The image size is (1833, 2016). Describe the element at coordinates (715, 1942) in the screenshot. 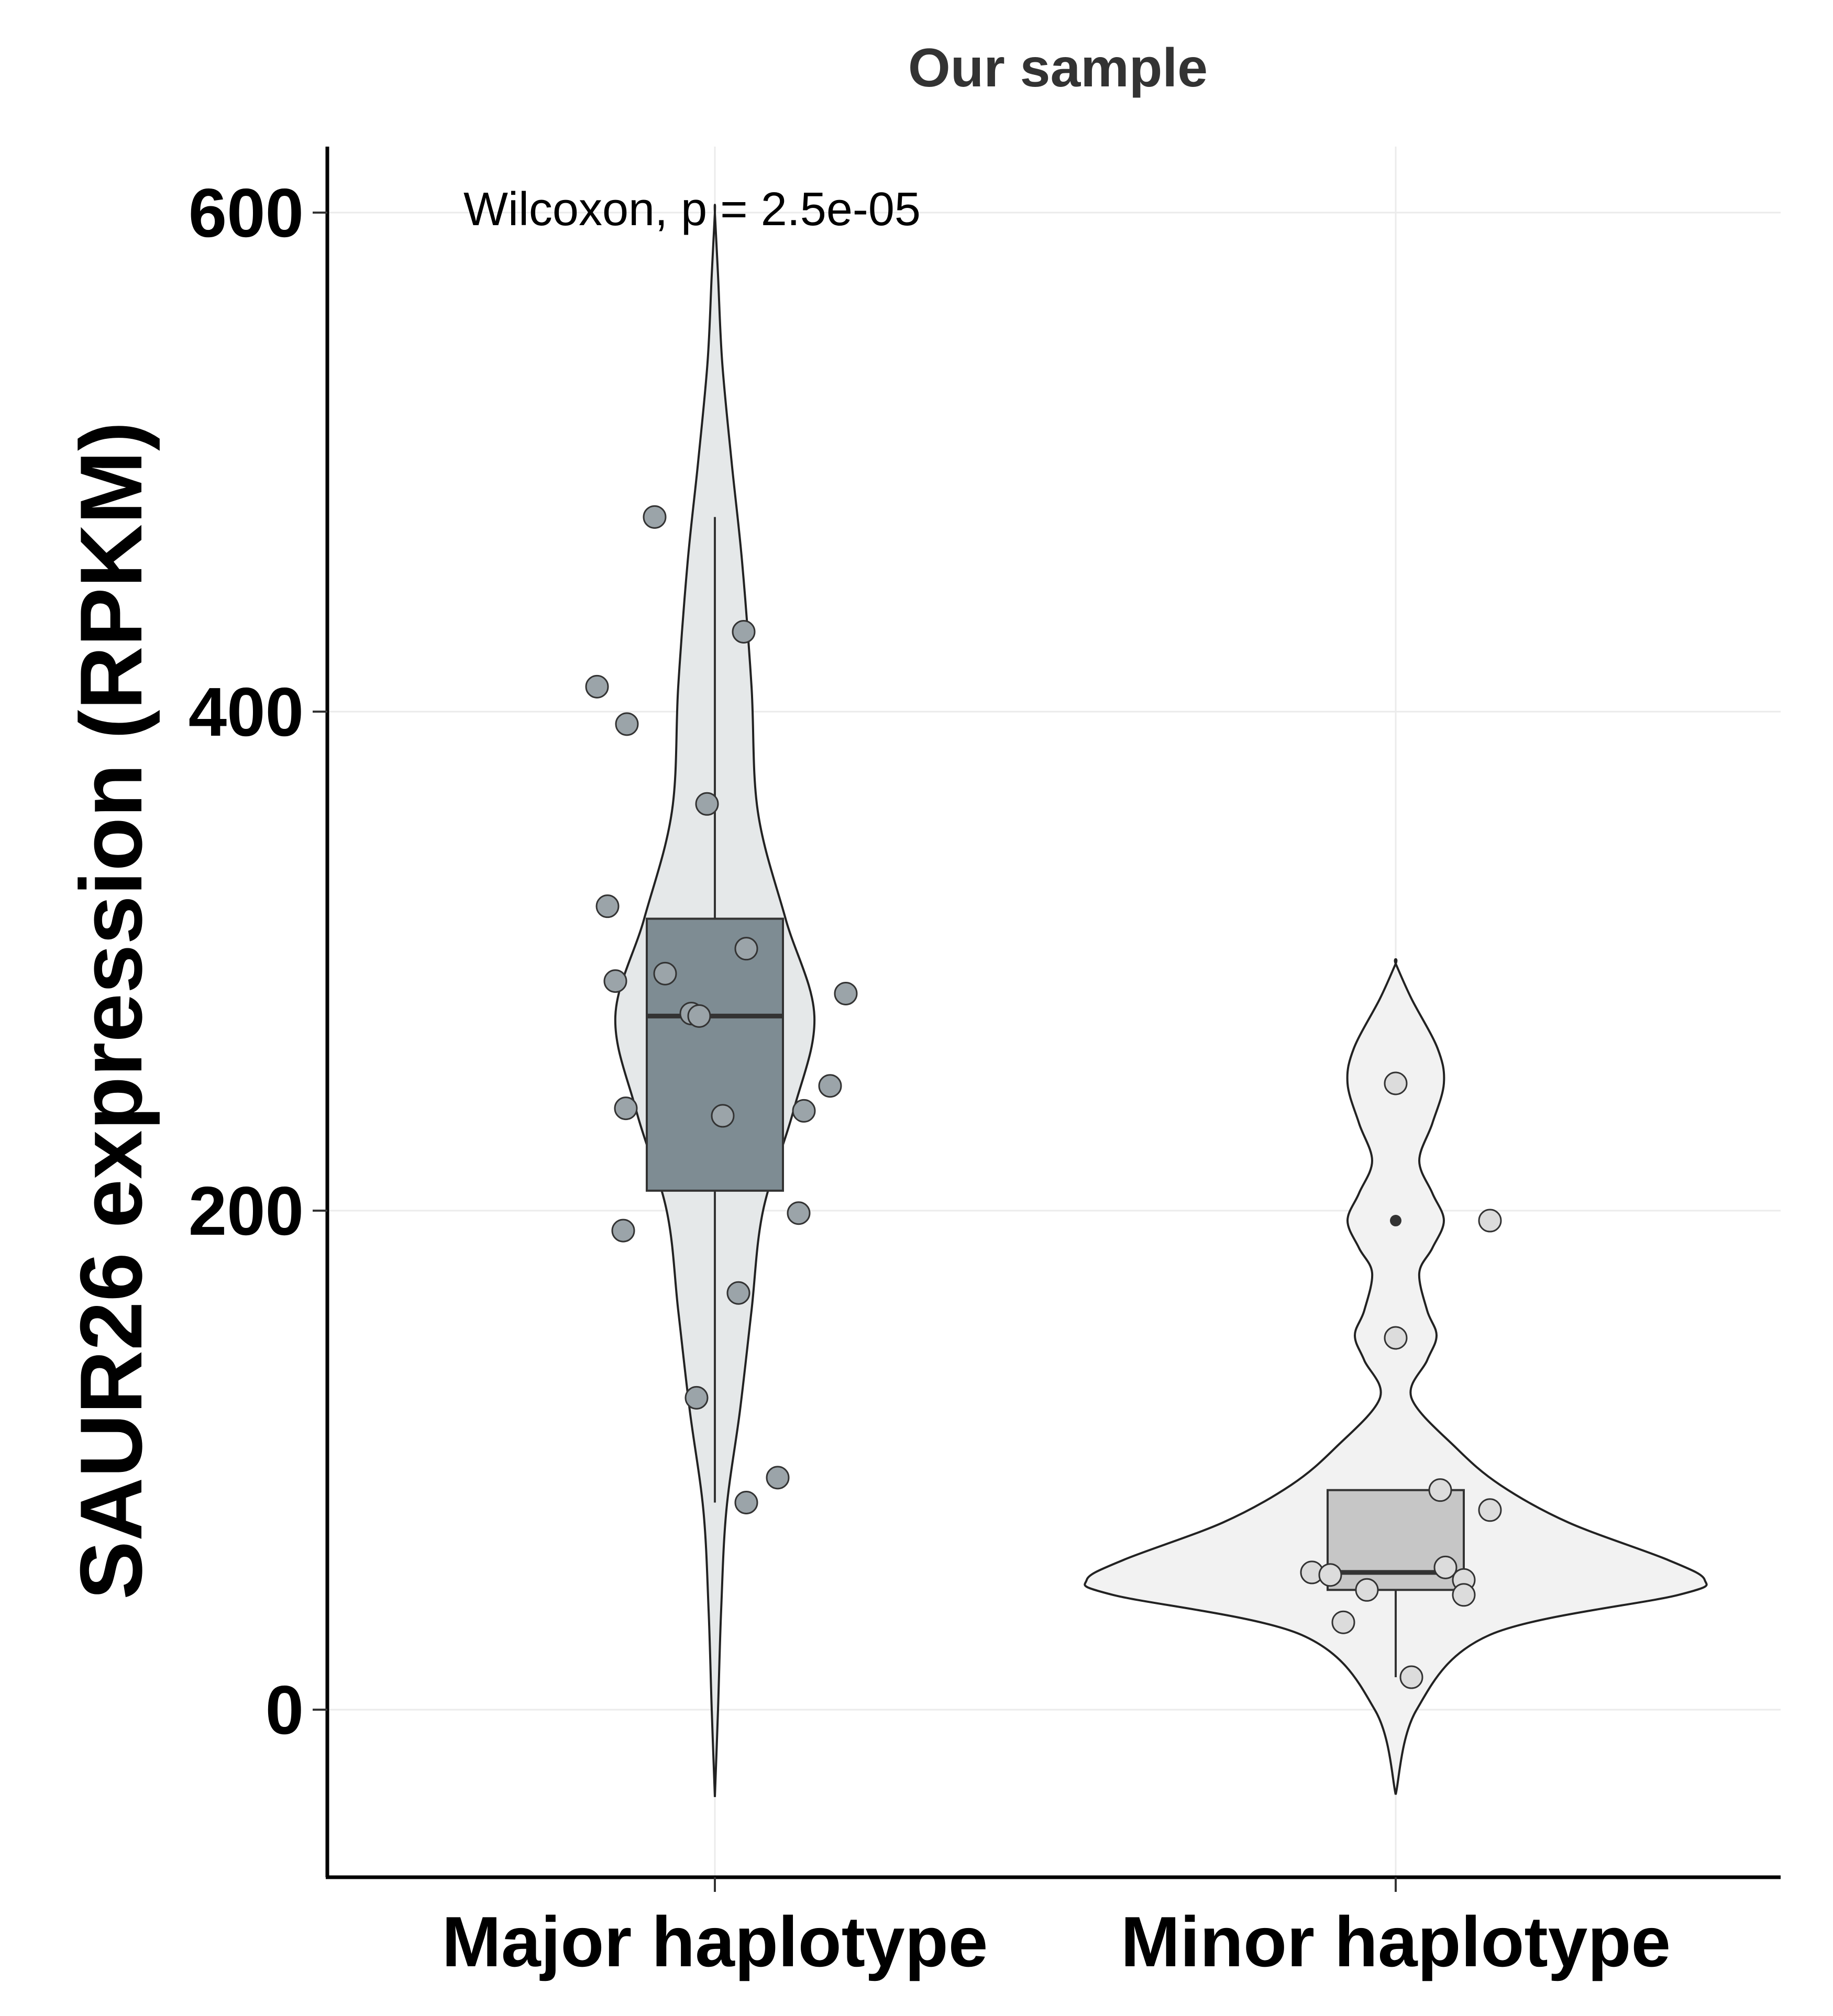

I see `x-tick-label: Major haplotype` at that location.